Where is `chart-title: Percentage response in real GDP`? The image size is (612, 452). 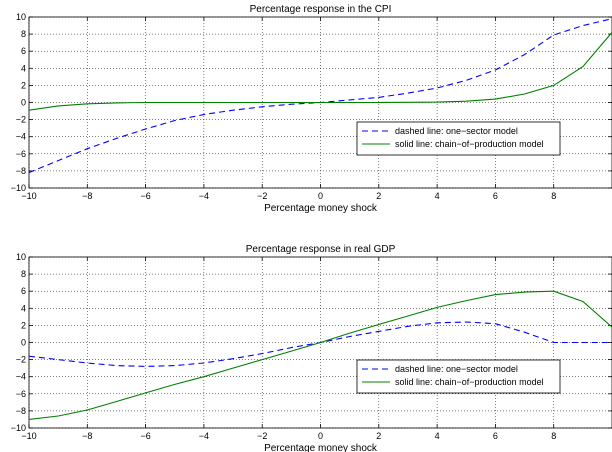 chart-title: Percentage response in real GDP is located at coordinates (321, 249).